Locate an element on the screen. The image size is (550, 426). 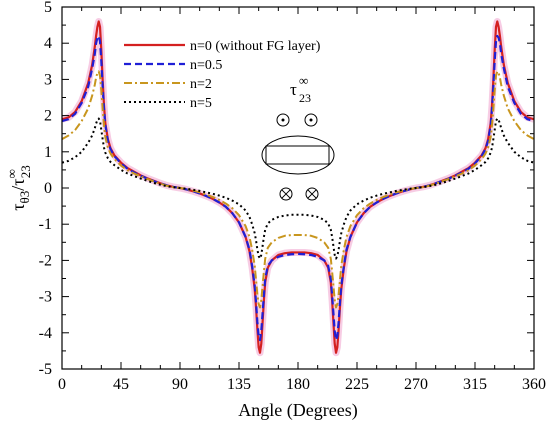
svg-text: τθ3/τ∞23 is located at coordinates (18, 187).